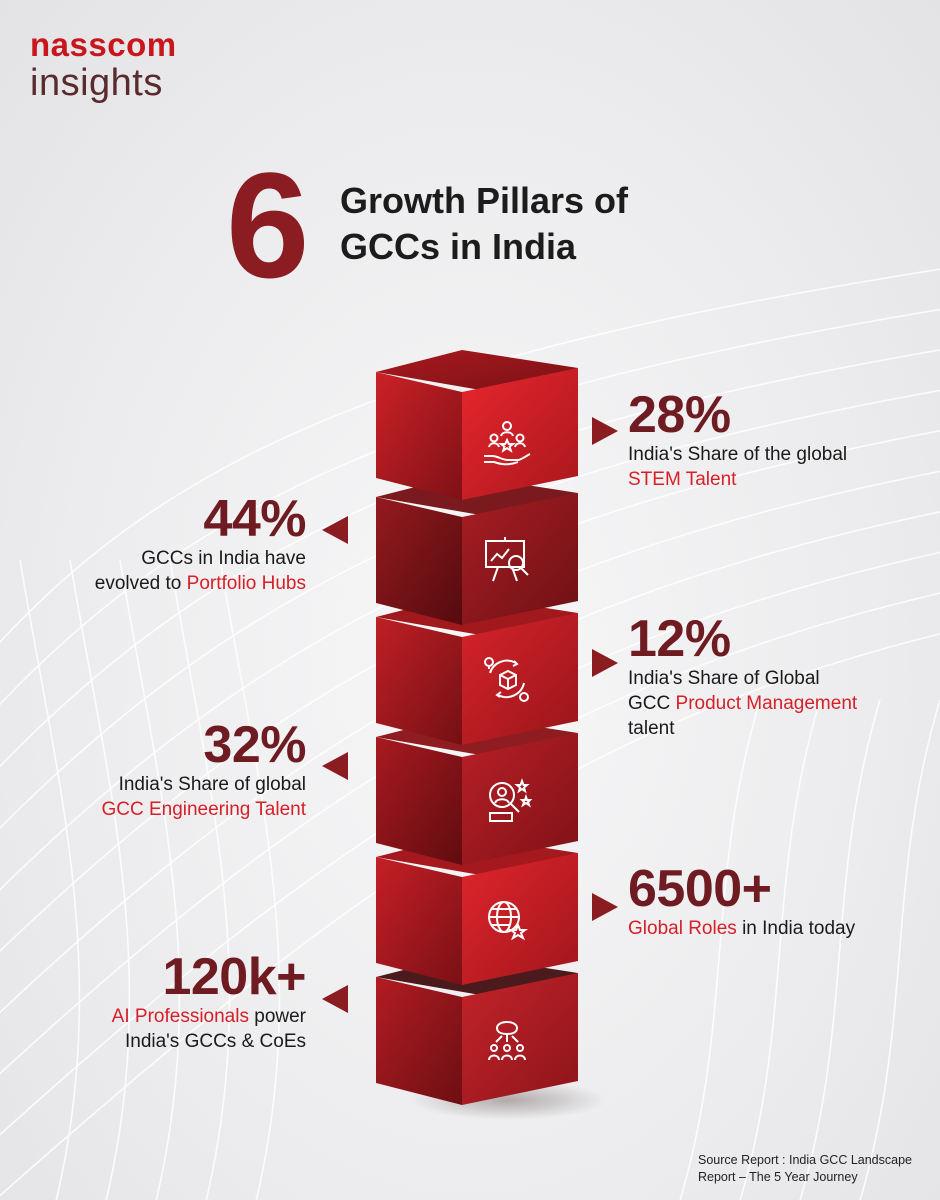  What do you see at coordinates (477, 722) in the screenshot?
I see `pillar-stack` at bounding box center [477, 722].